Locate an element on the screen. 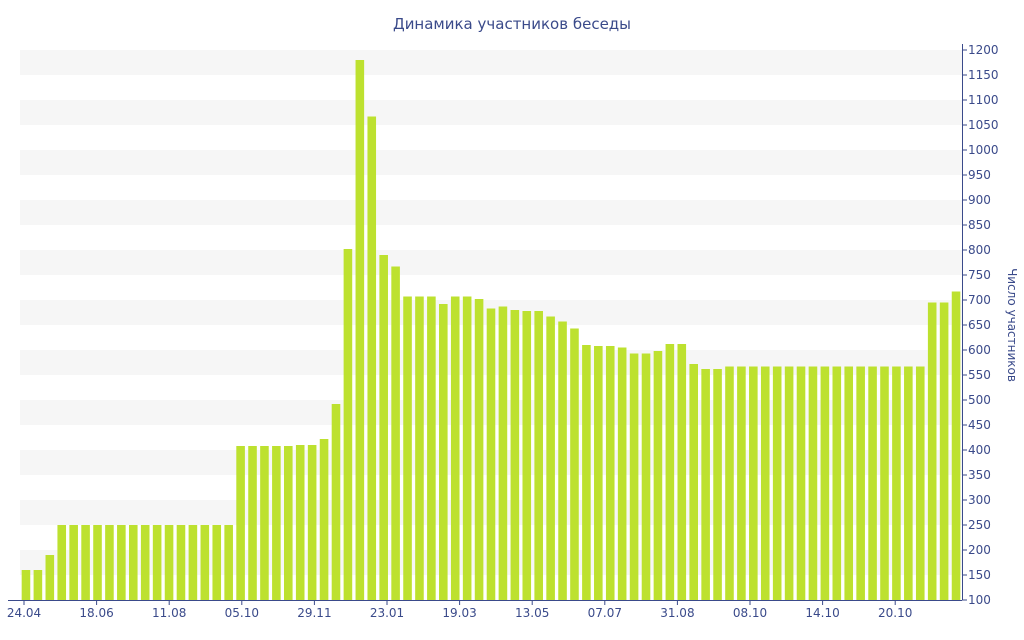  x-tick-label: 29.11 is located at coordinates (314, 613).